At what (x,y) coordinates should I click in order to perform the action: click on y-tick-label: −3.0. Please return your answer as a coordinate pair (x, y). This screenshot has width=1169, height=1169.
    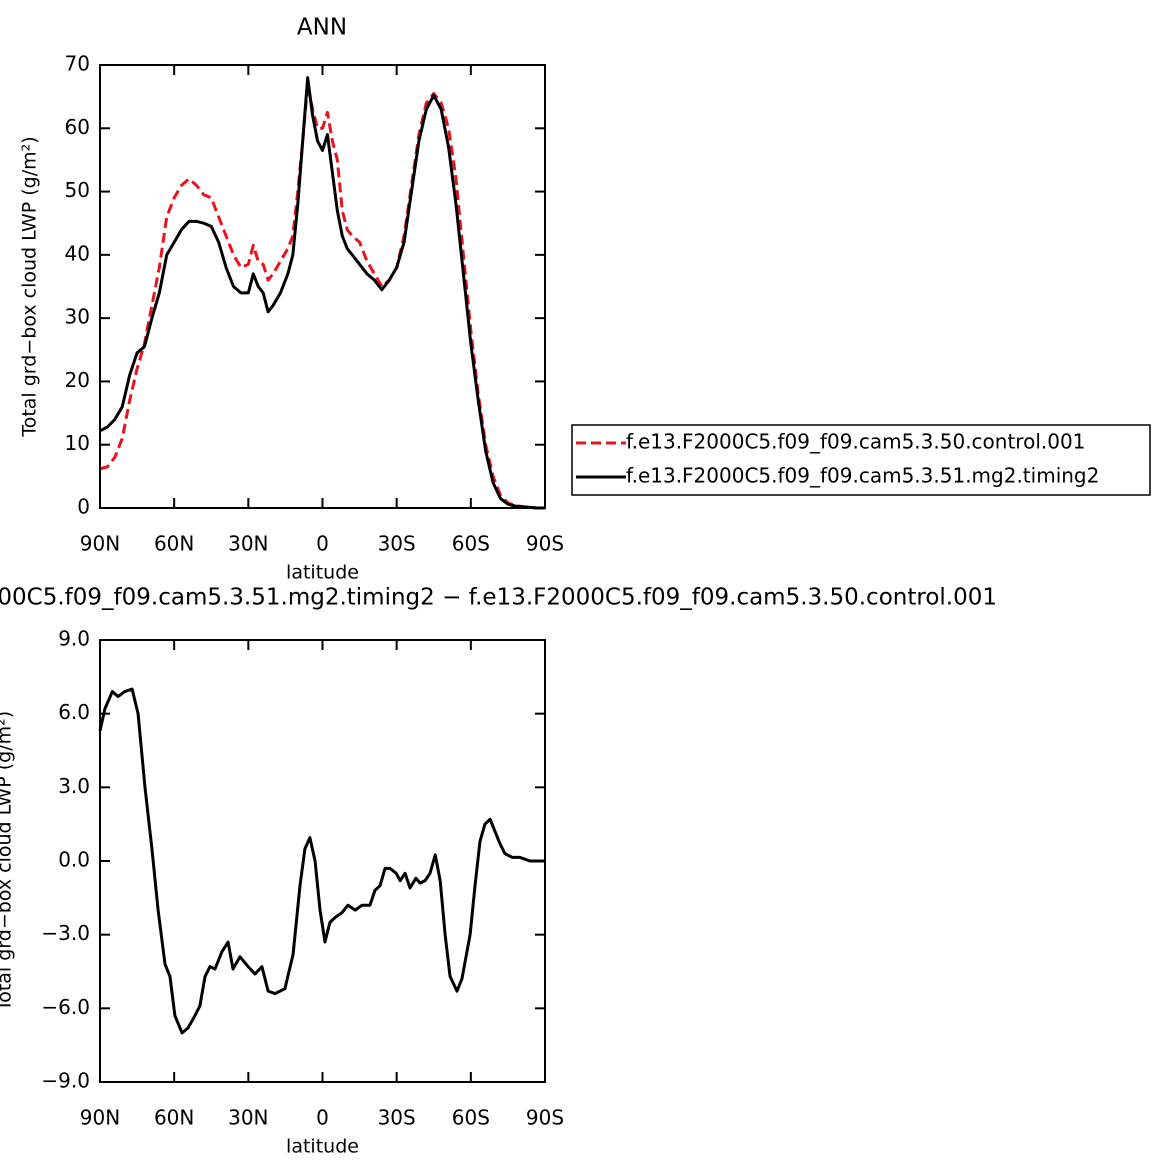
    Looking at the image, I should click on (65, 933).